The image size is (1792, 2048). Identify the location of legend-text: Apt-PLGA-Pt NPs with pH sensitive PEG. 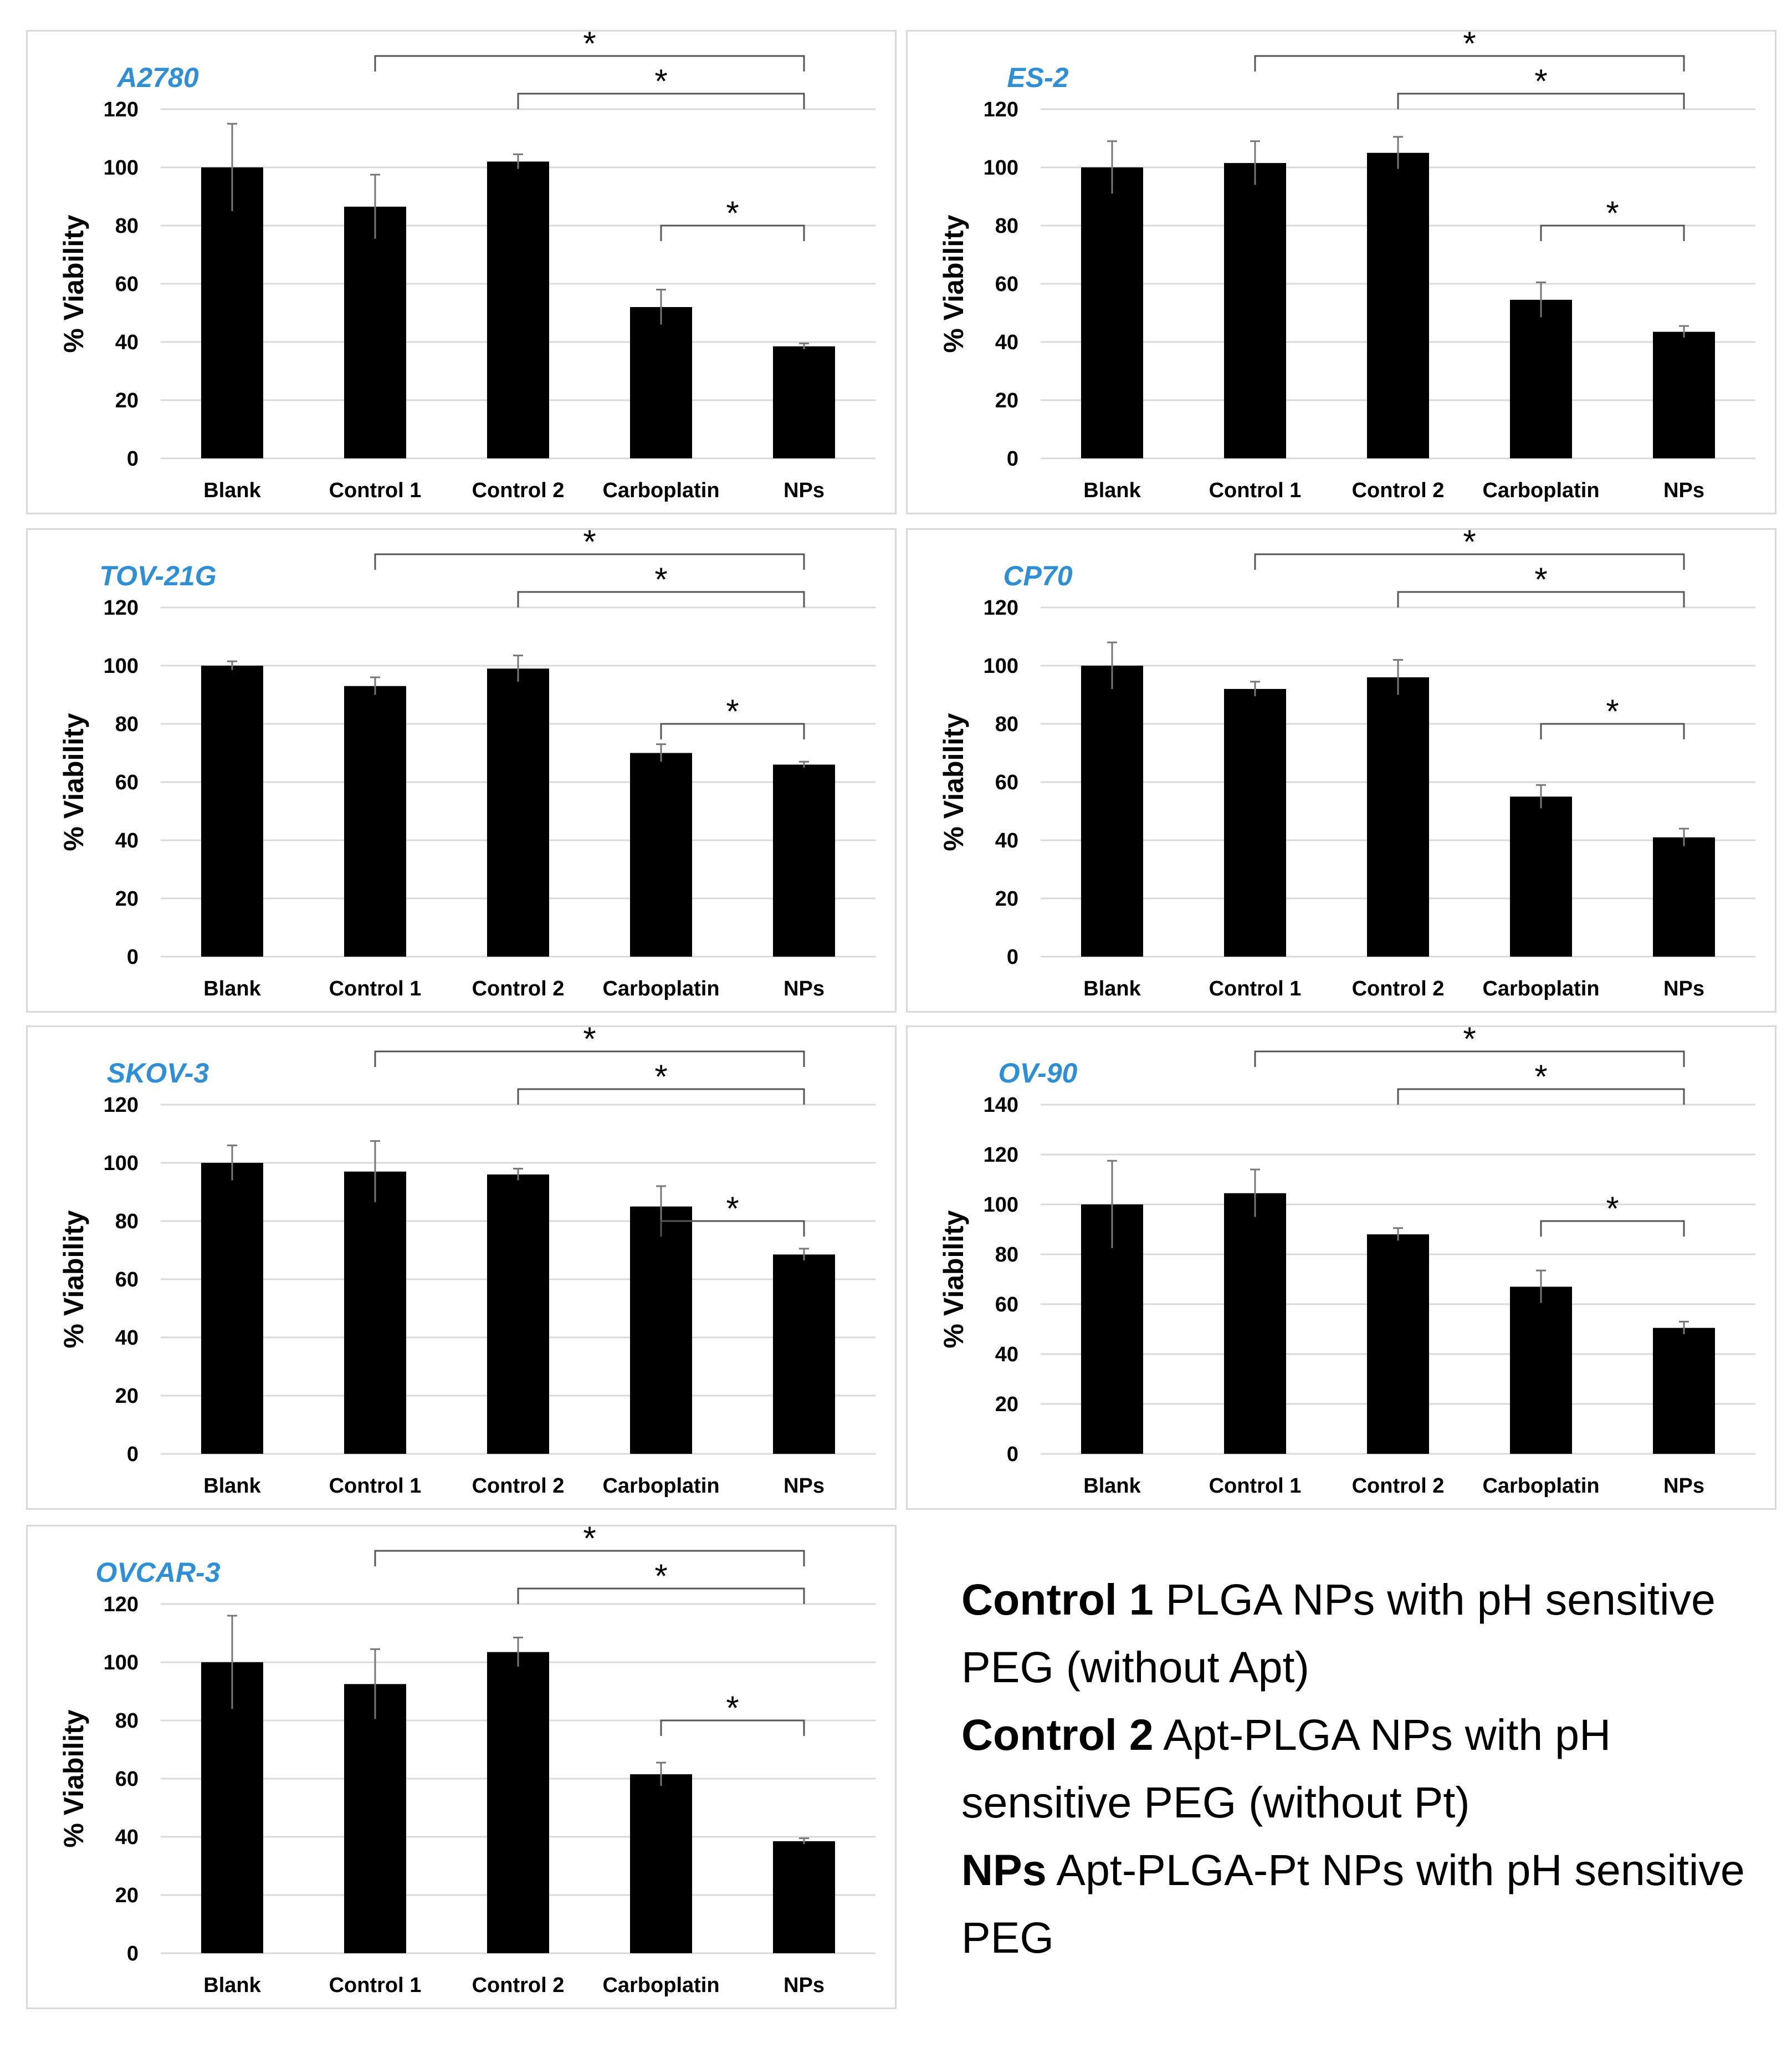
(1353, 1904).